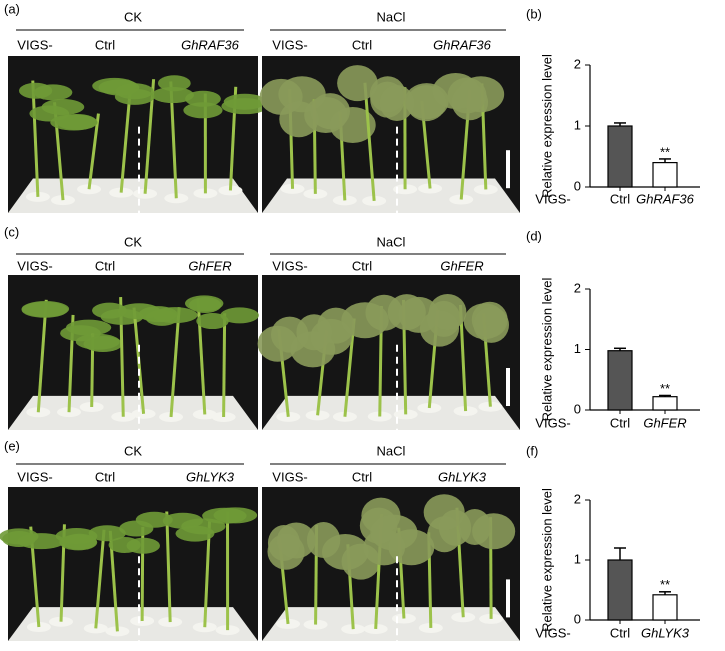  Describe the element at coordinates (12, 445) in the screenshot. I see `panel-label: (e)` at that location.